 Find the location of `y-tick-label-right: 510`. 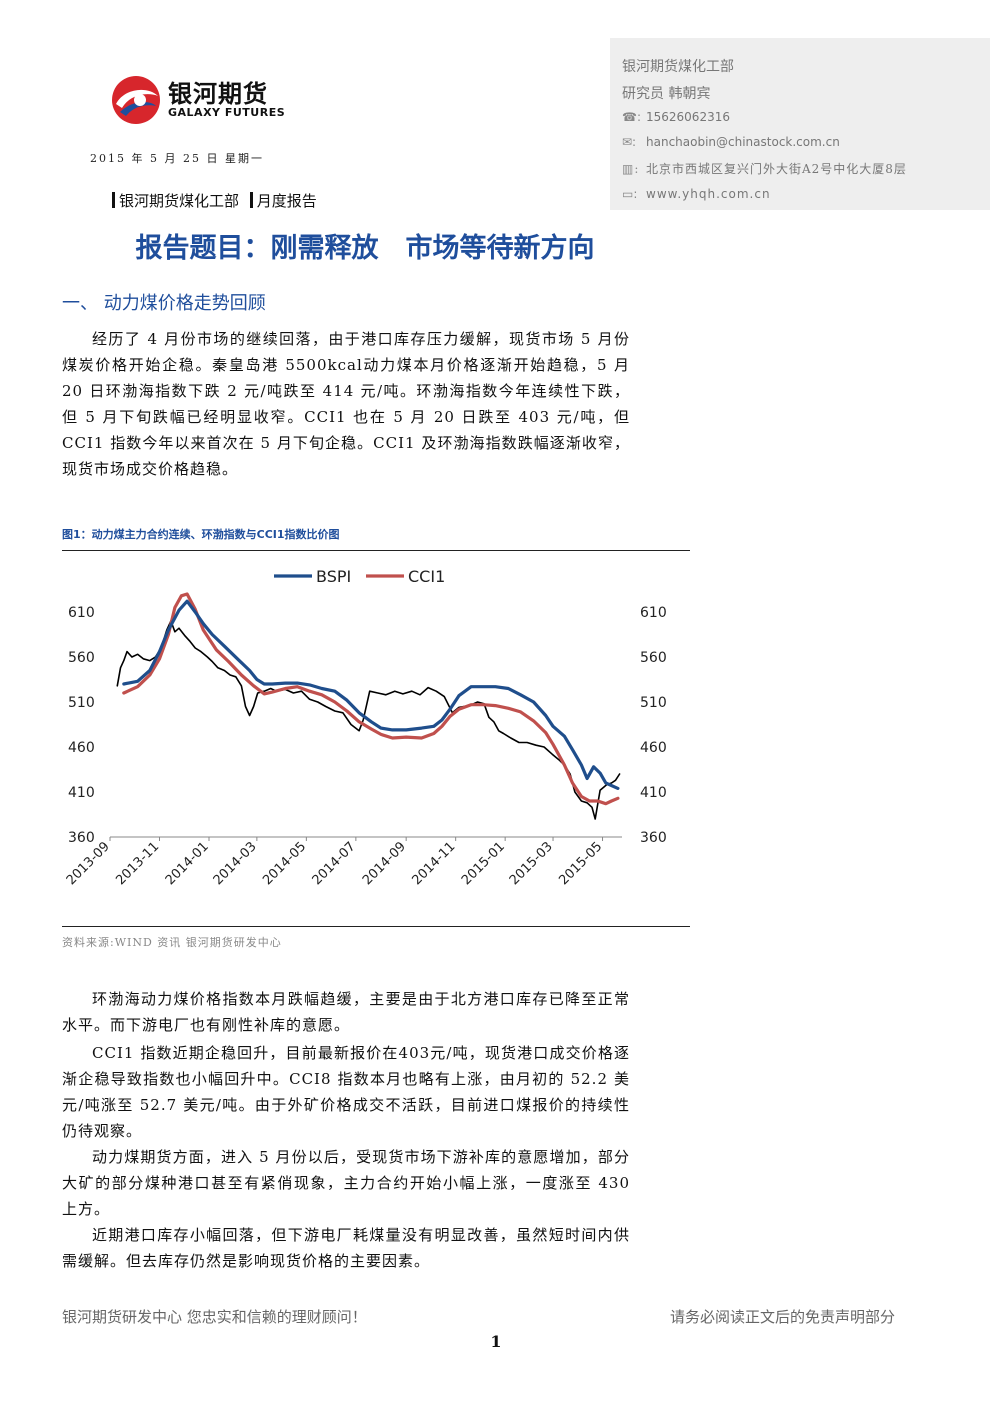

y-tick-label-right: 510 is located at coordinates (653, 703).